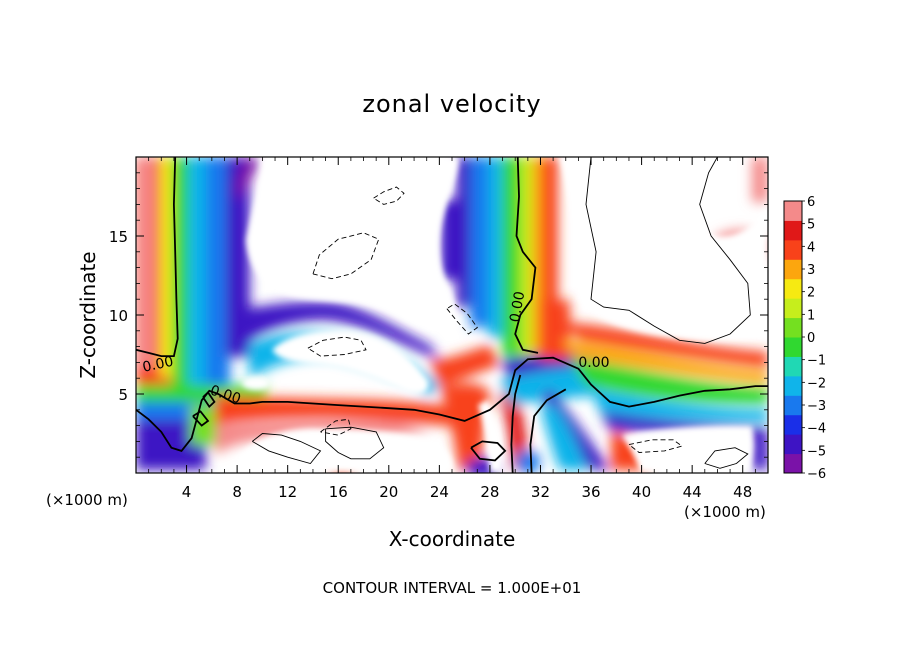 The height and width of the screenshot is (654, 904). Describe the element at coordinates (811, 315) in the screenshot. I see `colorbar-tick-label: 1` at that location.